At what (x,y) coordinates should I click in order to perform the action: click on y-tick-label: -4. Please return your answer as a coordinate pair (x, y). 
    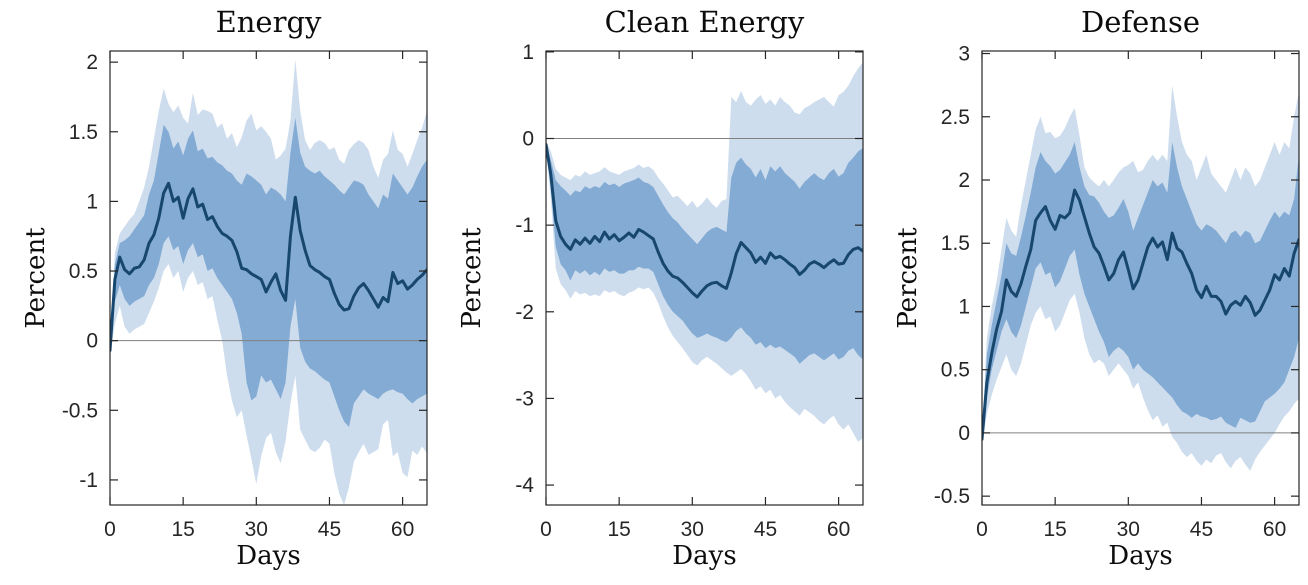
    Looking at the image, I should click on (524, 485).